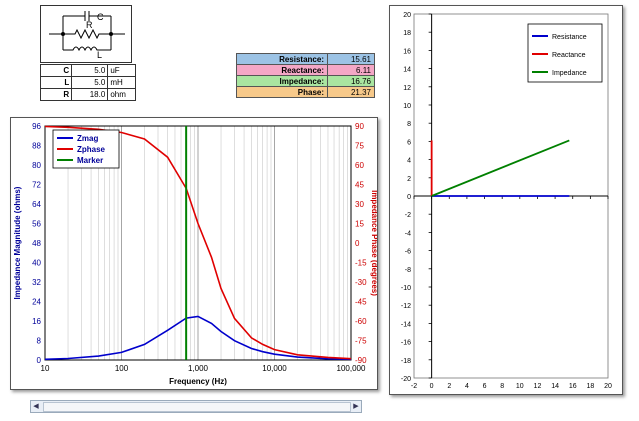 The image size is (639, 421). What do you see at coordinates (485, 386) in the screenshot?
I see `x-tick-label: 6` at bounding box center [485, 386].